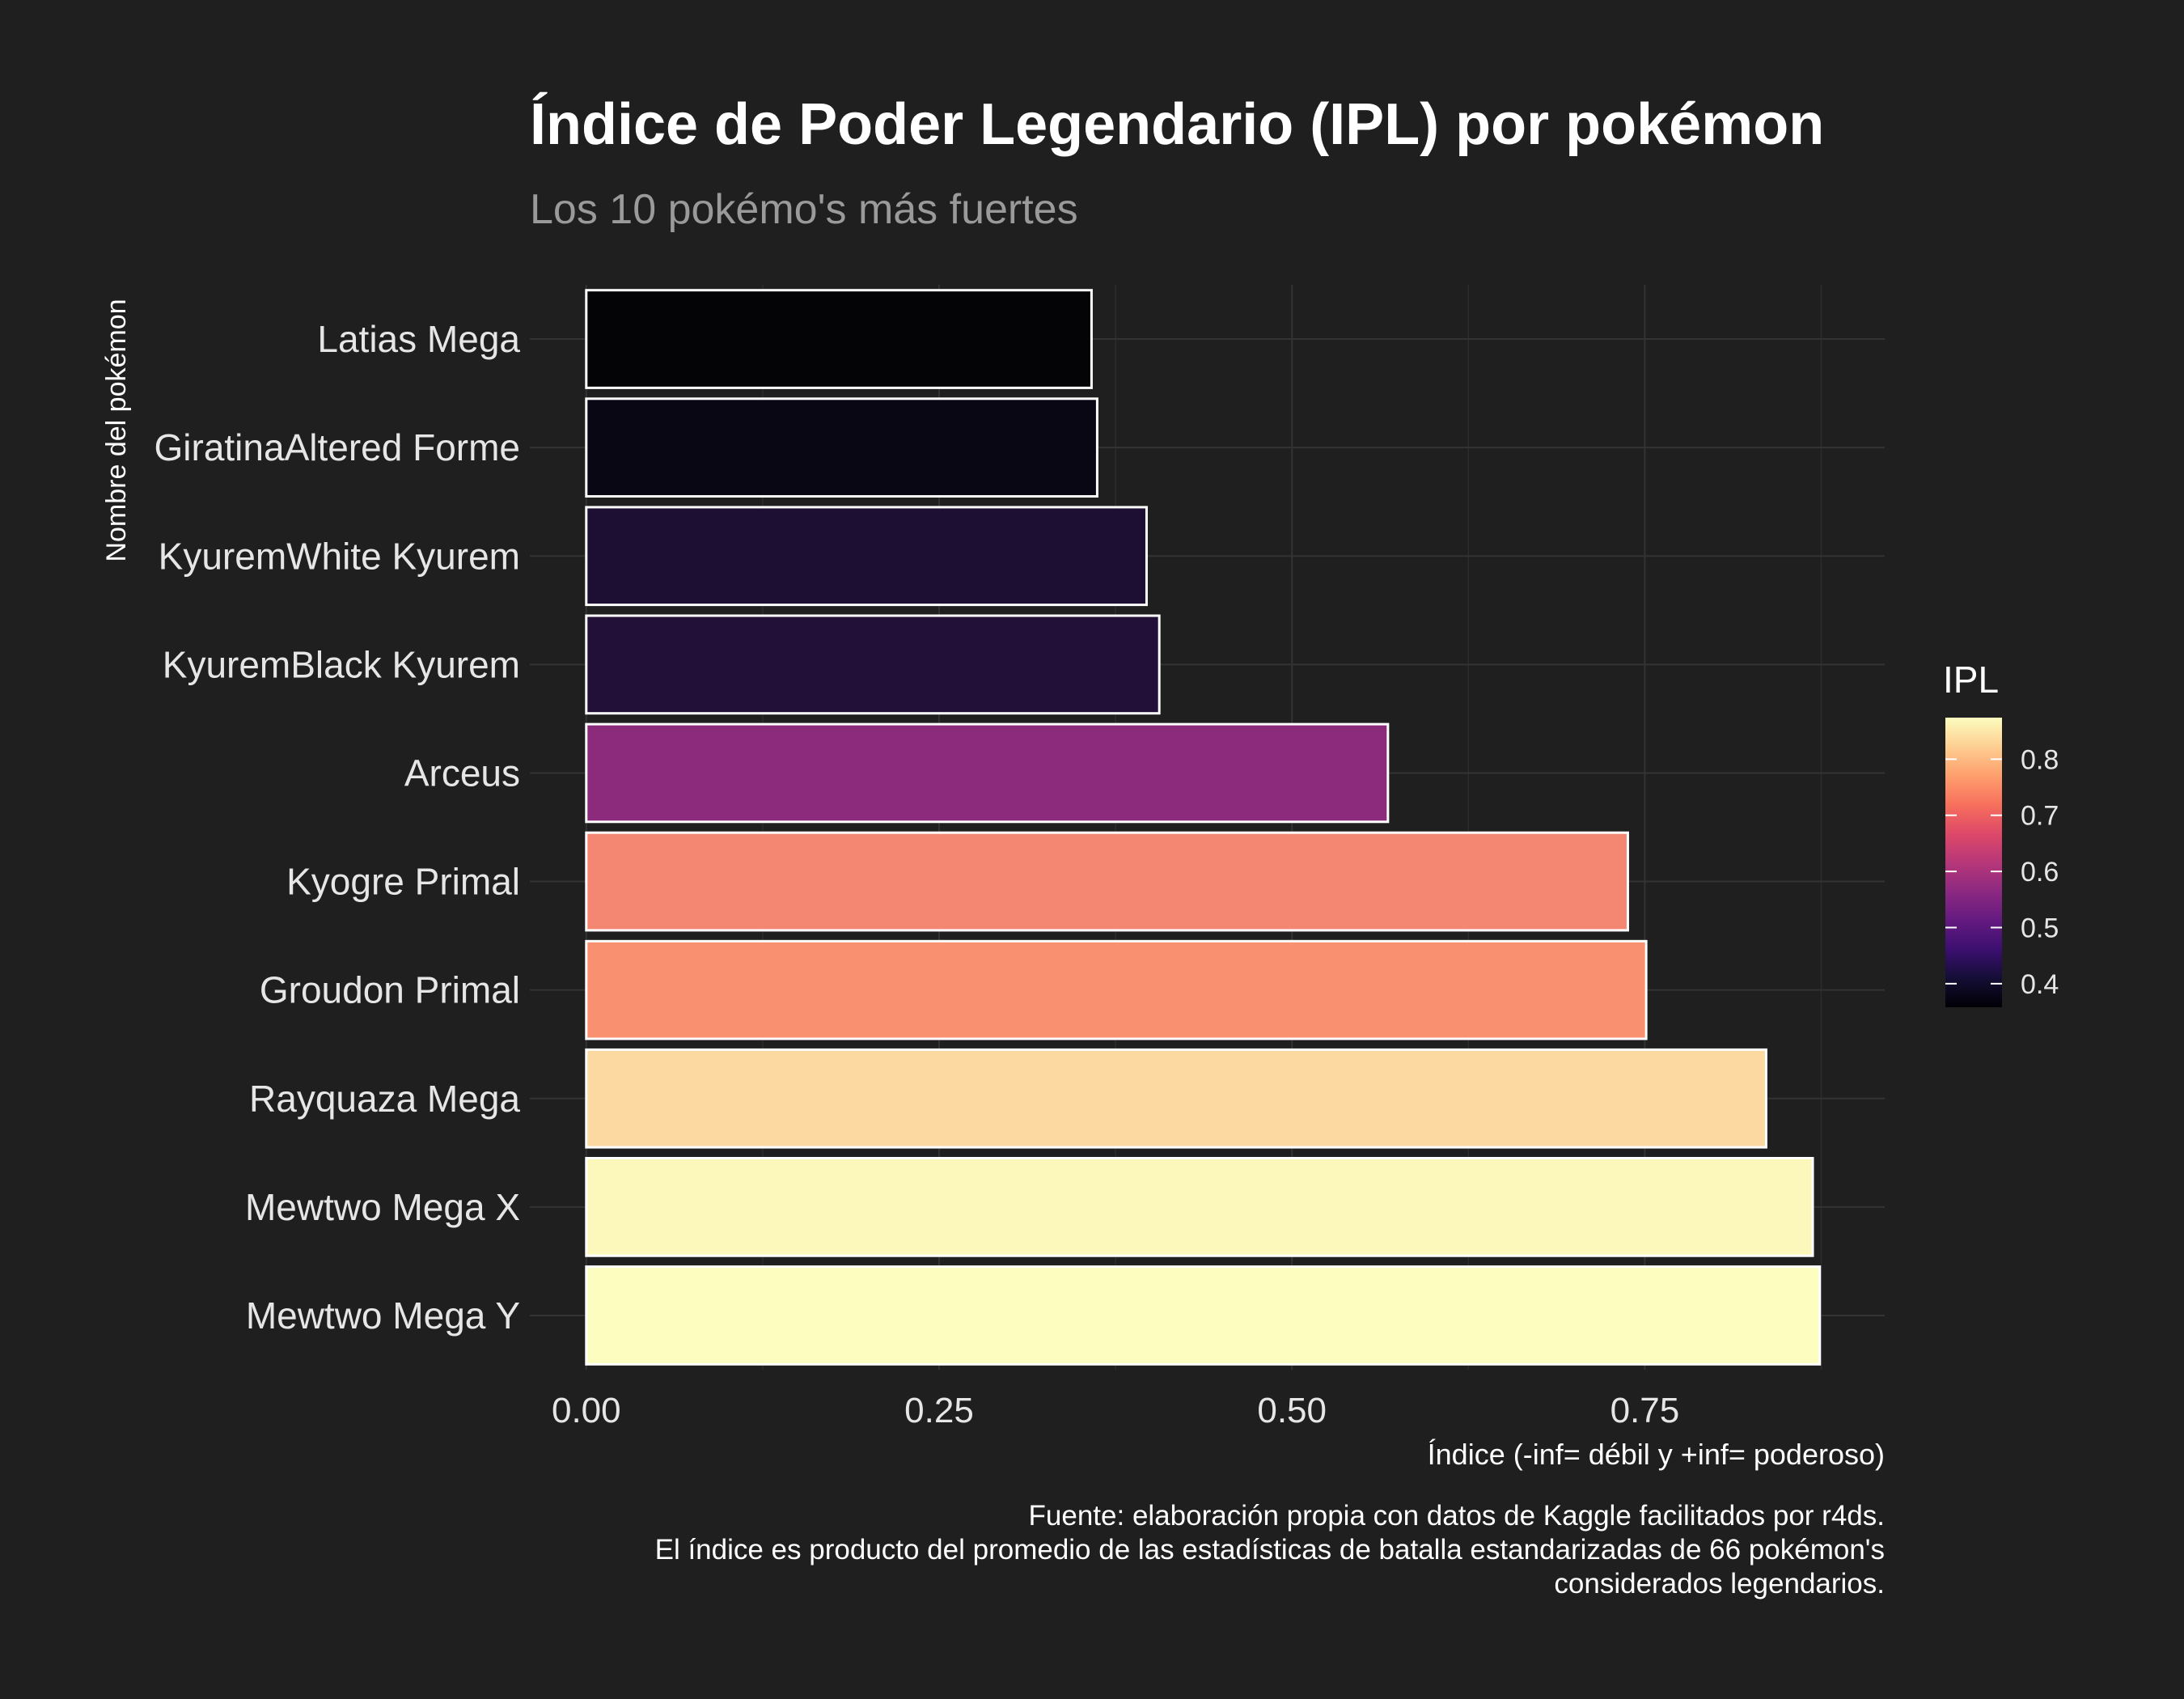  I want to click on legend-tick-label: 0.8, so click(2040, 759).